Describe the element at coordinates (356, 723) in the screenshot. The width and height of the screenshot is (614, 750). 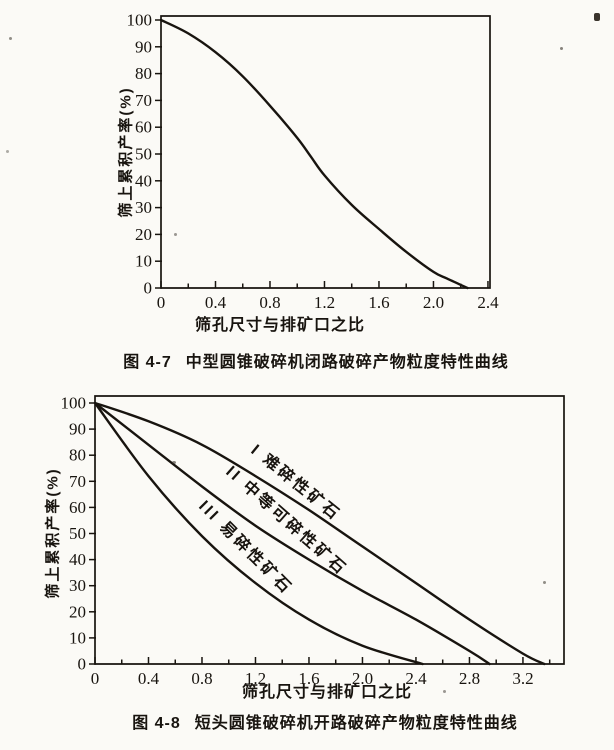
I see `fig2-caption-text: 短头圆锥破碎机开路破碎产物粒度特性曲线` at that location.